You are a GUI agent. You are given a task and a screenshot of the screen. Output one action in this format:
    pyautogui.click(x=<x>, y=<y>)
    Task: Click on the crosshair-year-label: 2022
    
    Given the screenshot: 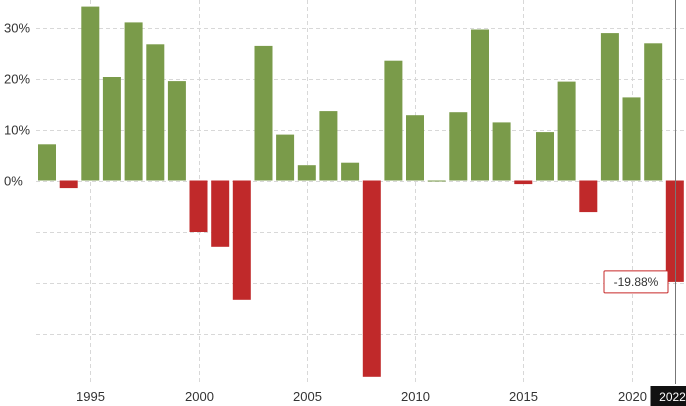 What is the action you would take?
    pyautogui.click(x=672, y=397)
    